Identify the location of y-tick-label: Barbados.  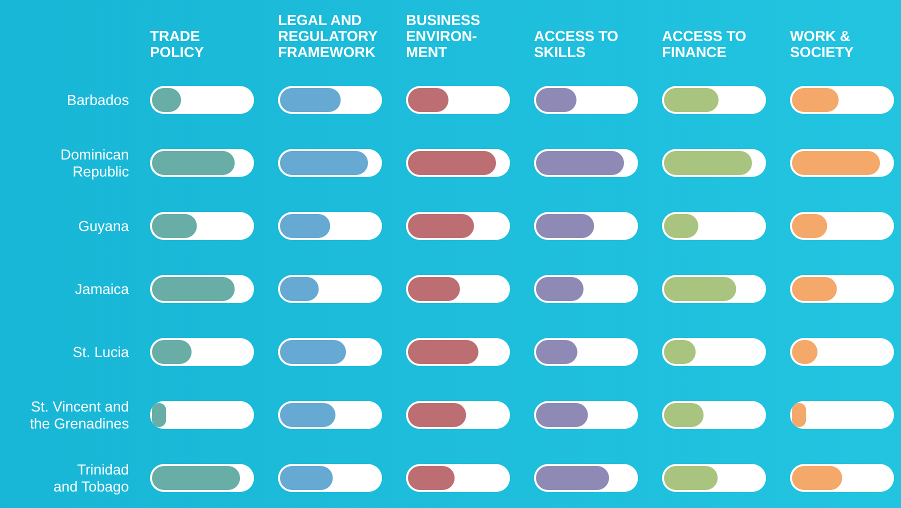
(97, 100).